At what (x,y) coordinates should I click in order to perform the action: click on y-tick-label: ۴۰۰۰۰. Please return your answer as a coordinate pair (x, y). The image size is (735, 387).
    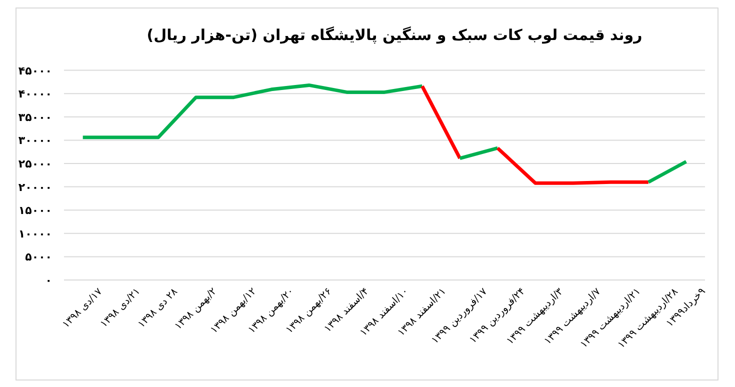
    Looking at the image, I should click on (35, 94).